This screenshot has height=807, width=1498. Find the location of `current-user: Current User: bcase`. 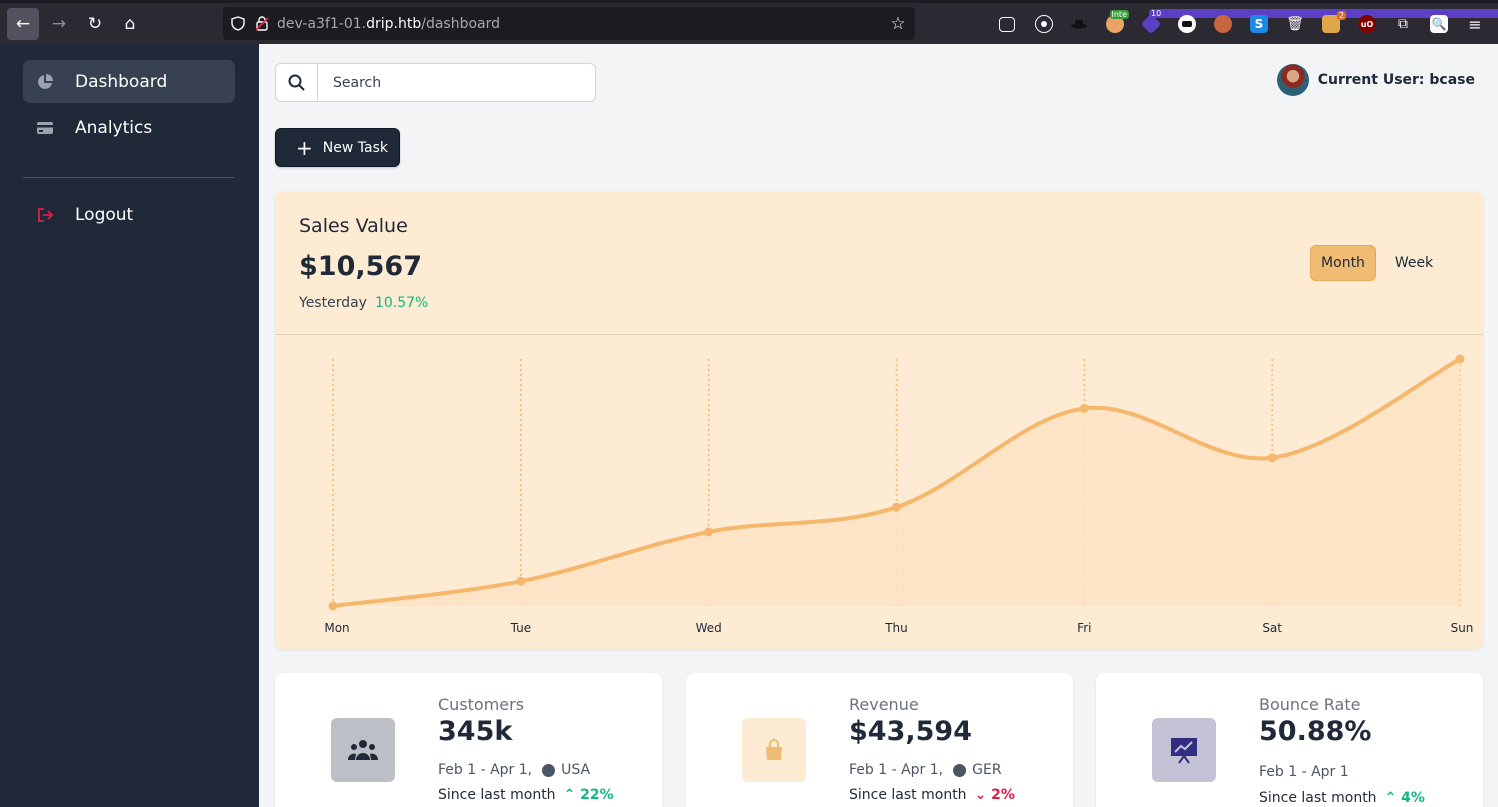

current-user: Current User: bcase is located at coordinates (1375, 80).